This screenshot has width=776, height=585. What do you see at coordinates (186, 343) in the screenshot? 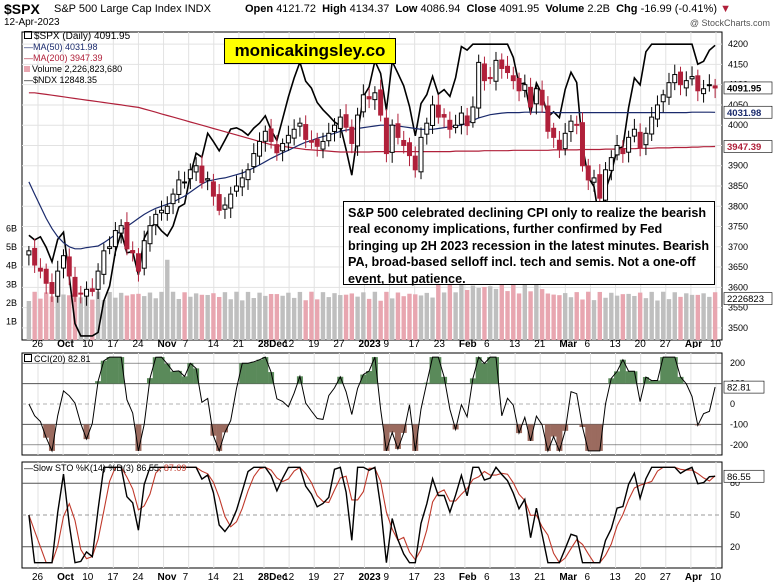
I see `price-x-tick: 7` at bounding box center [186, 343].